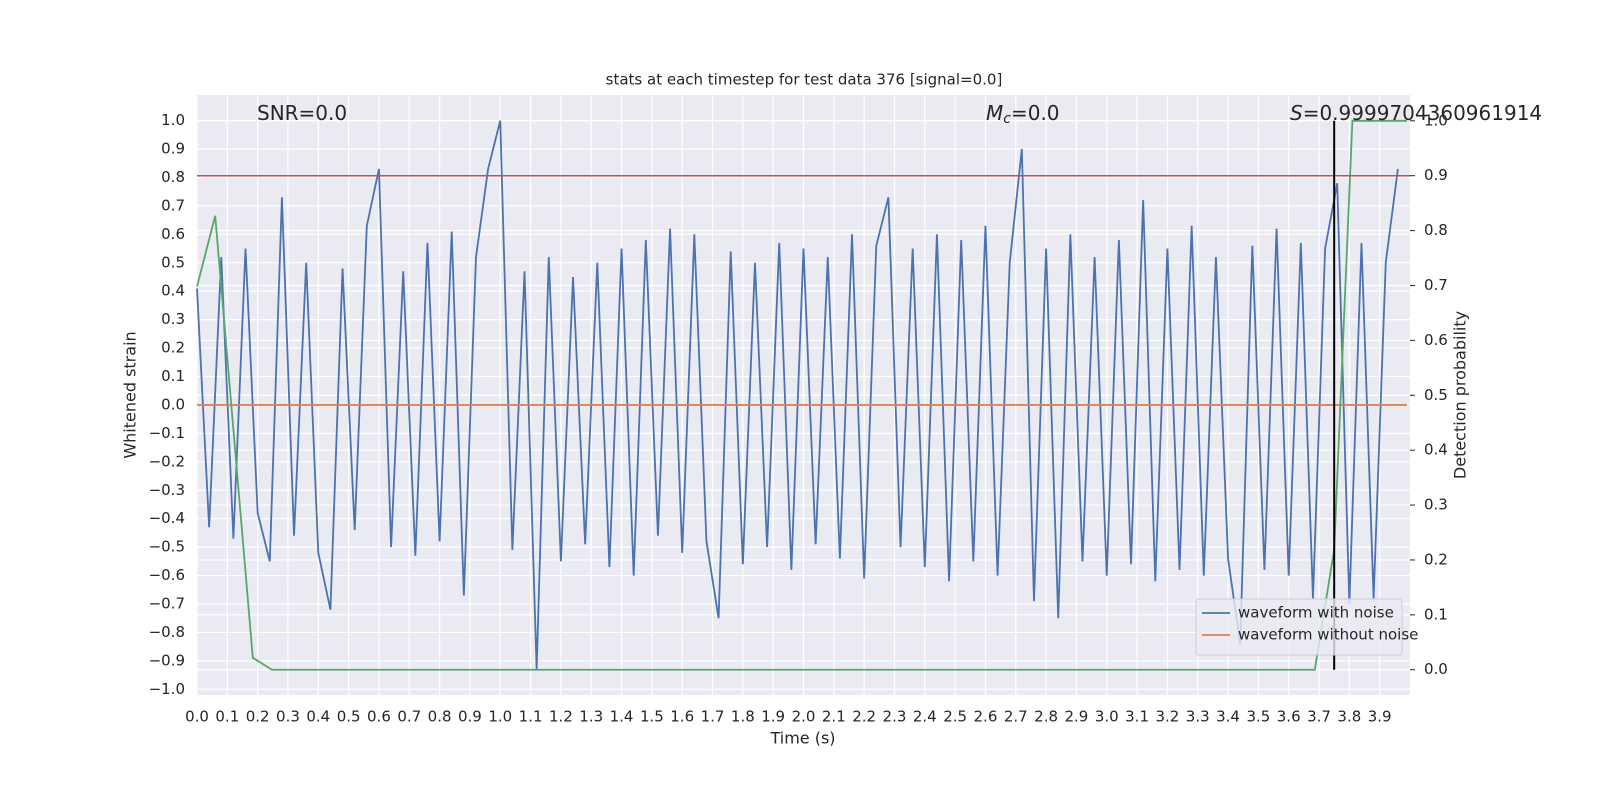 The height and width of the screenshot is (804, 1600). Describe the element at coordinates (1436, 285) in the screenshot. I see `y2-tick-label: 0.7` at that location.